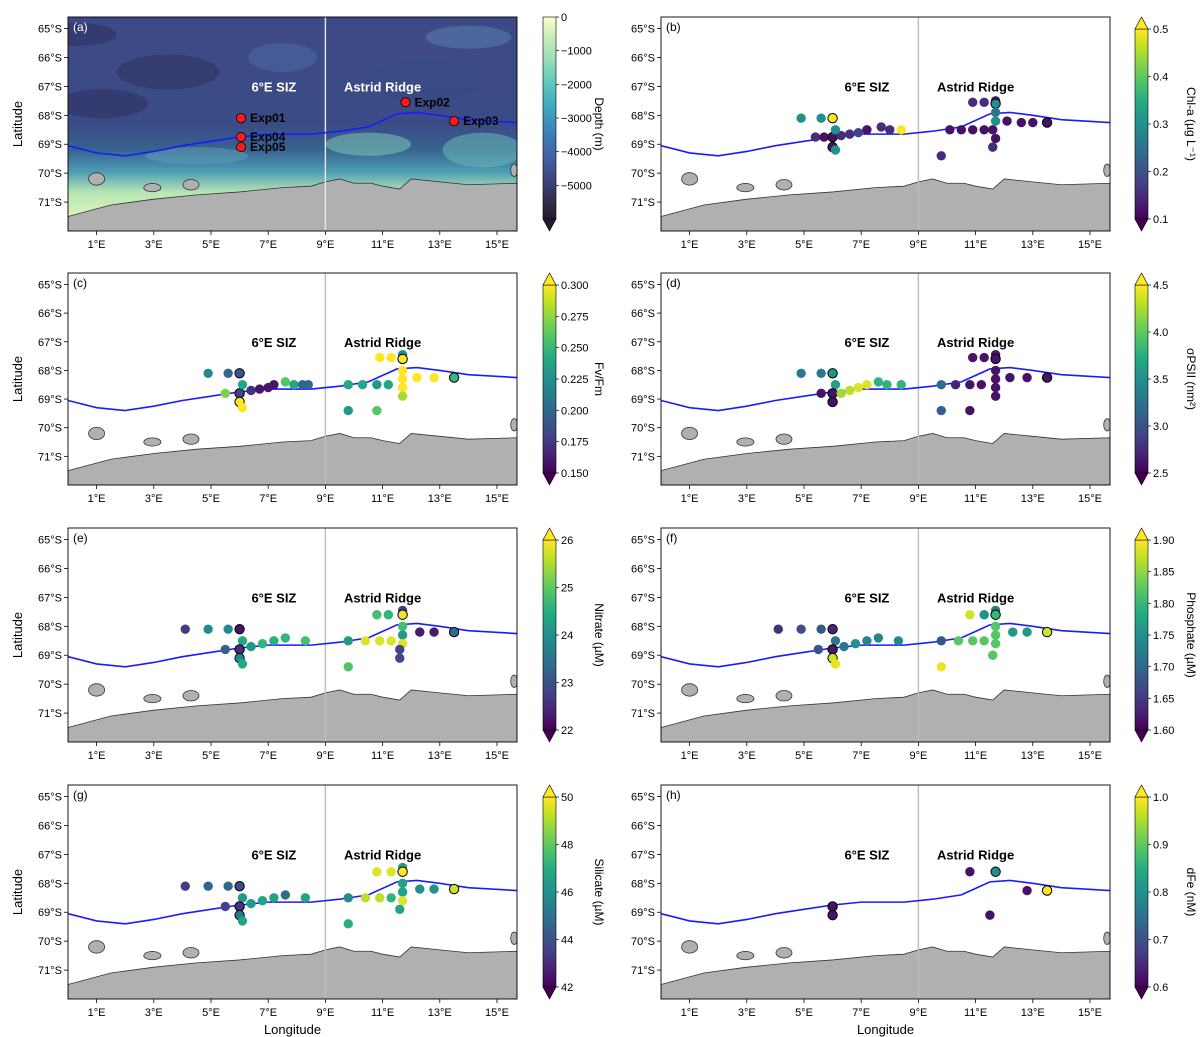 Image resolution: width=1203 pixels, height=1037 pixels. Describe the element at coordinates (575, 380) in the screenshot. I see `colorbar-tick-label: 0.225` at that location.